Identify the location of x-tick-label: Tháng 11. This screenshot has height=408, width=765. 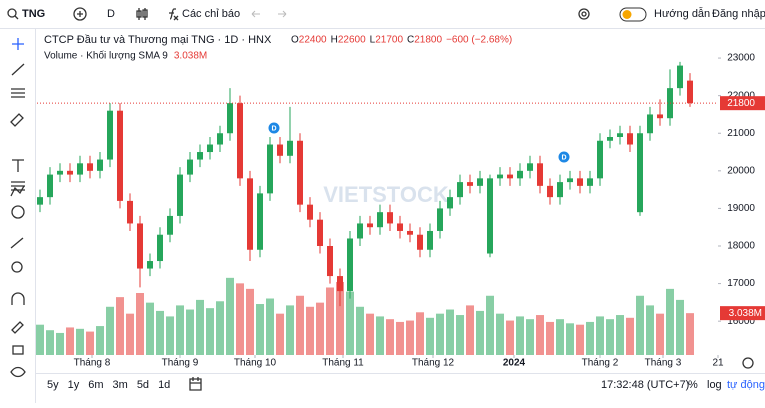
(343, 363).